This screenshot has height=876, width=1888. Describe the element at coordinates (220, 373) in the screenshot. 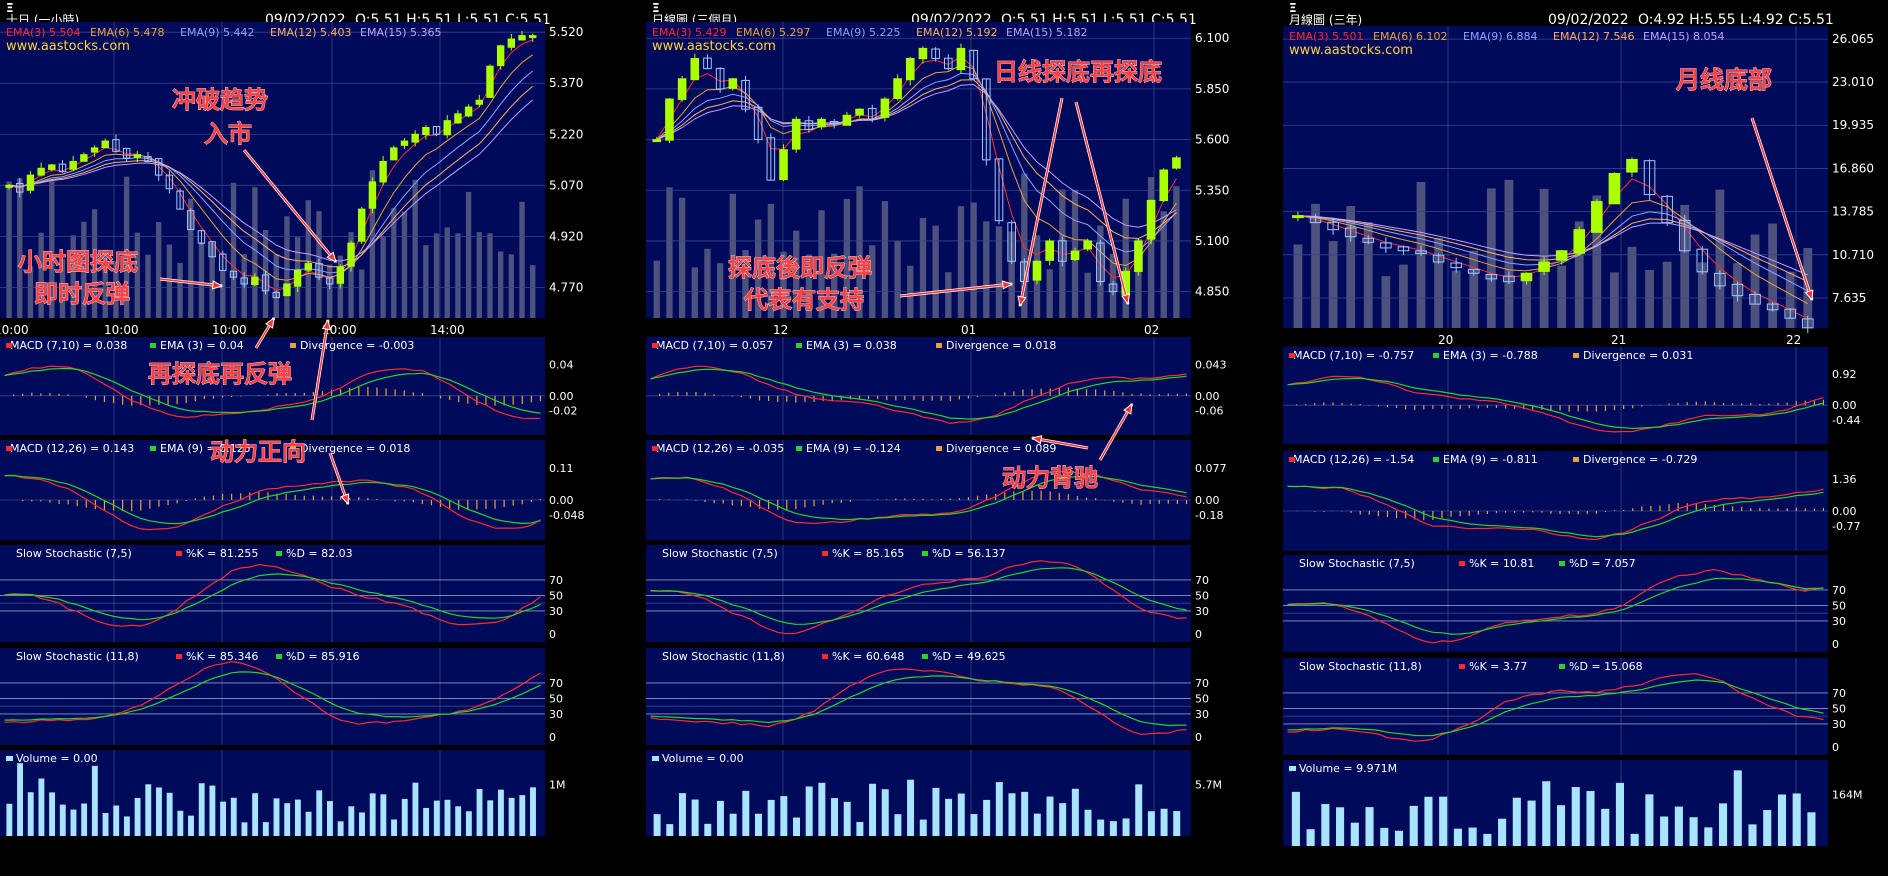

I see `annotation-text: 再探底再反弹` at that location.